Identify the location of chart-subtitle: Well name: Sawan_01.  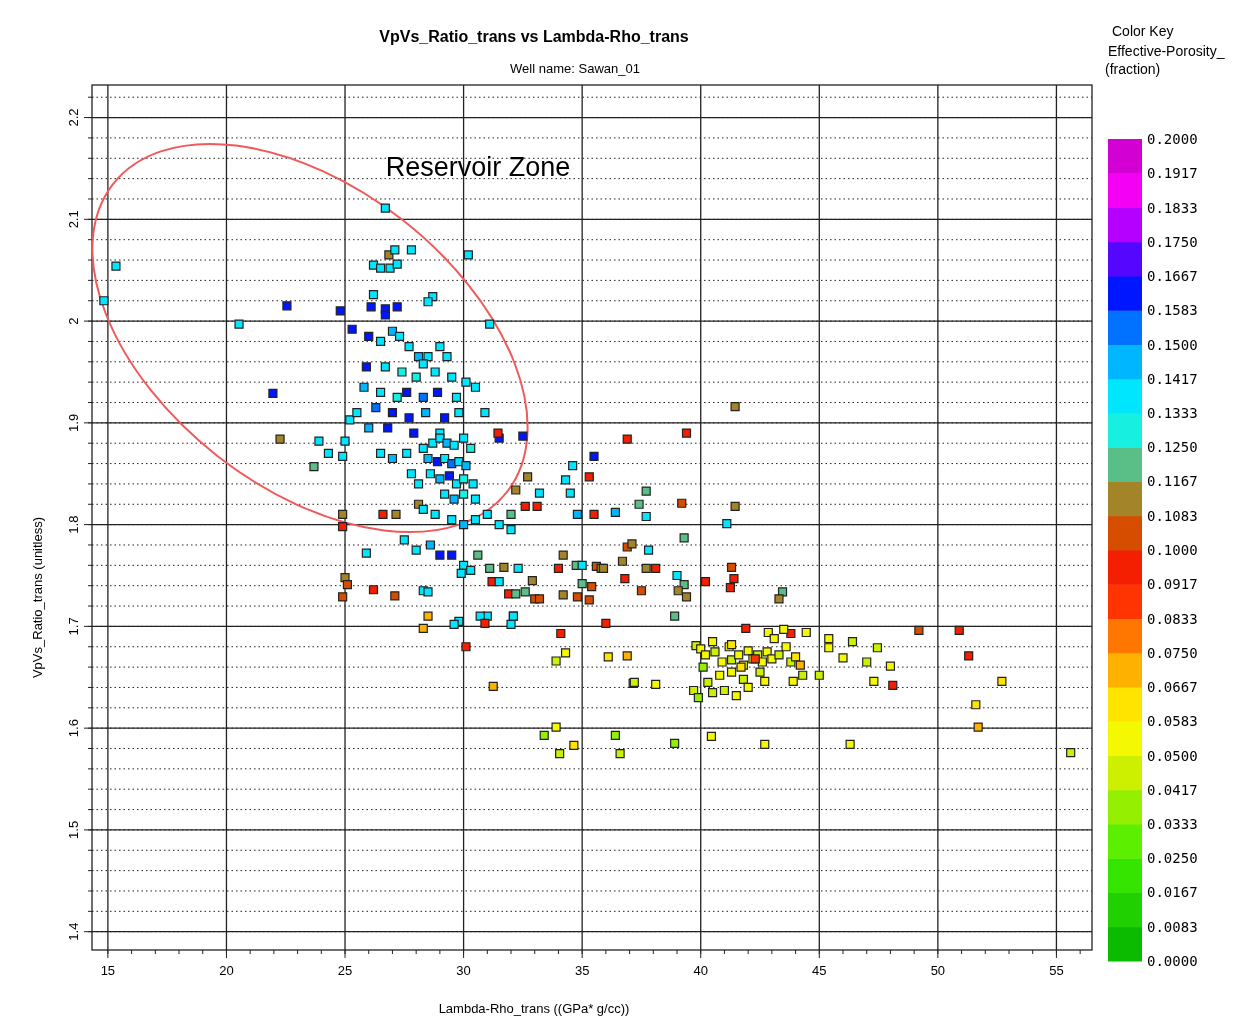
(575, 68).